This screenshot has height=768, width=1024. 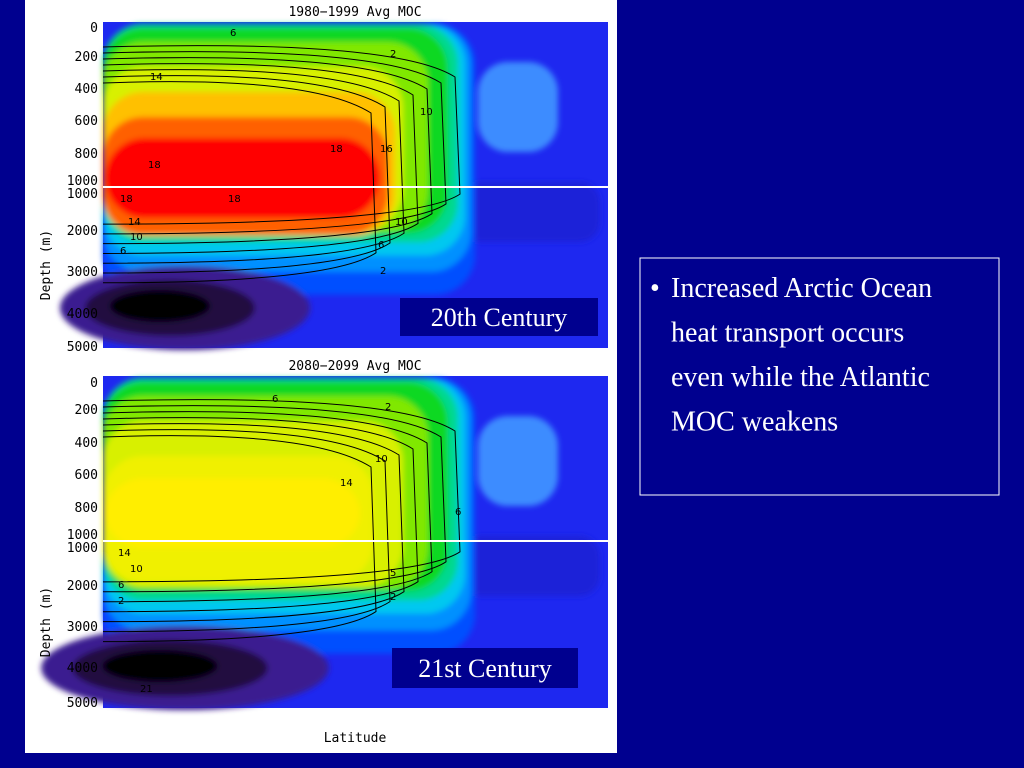 I want to click on caption: 21st Century, so click(x=485, y=668).